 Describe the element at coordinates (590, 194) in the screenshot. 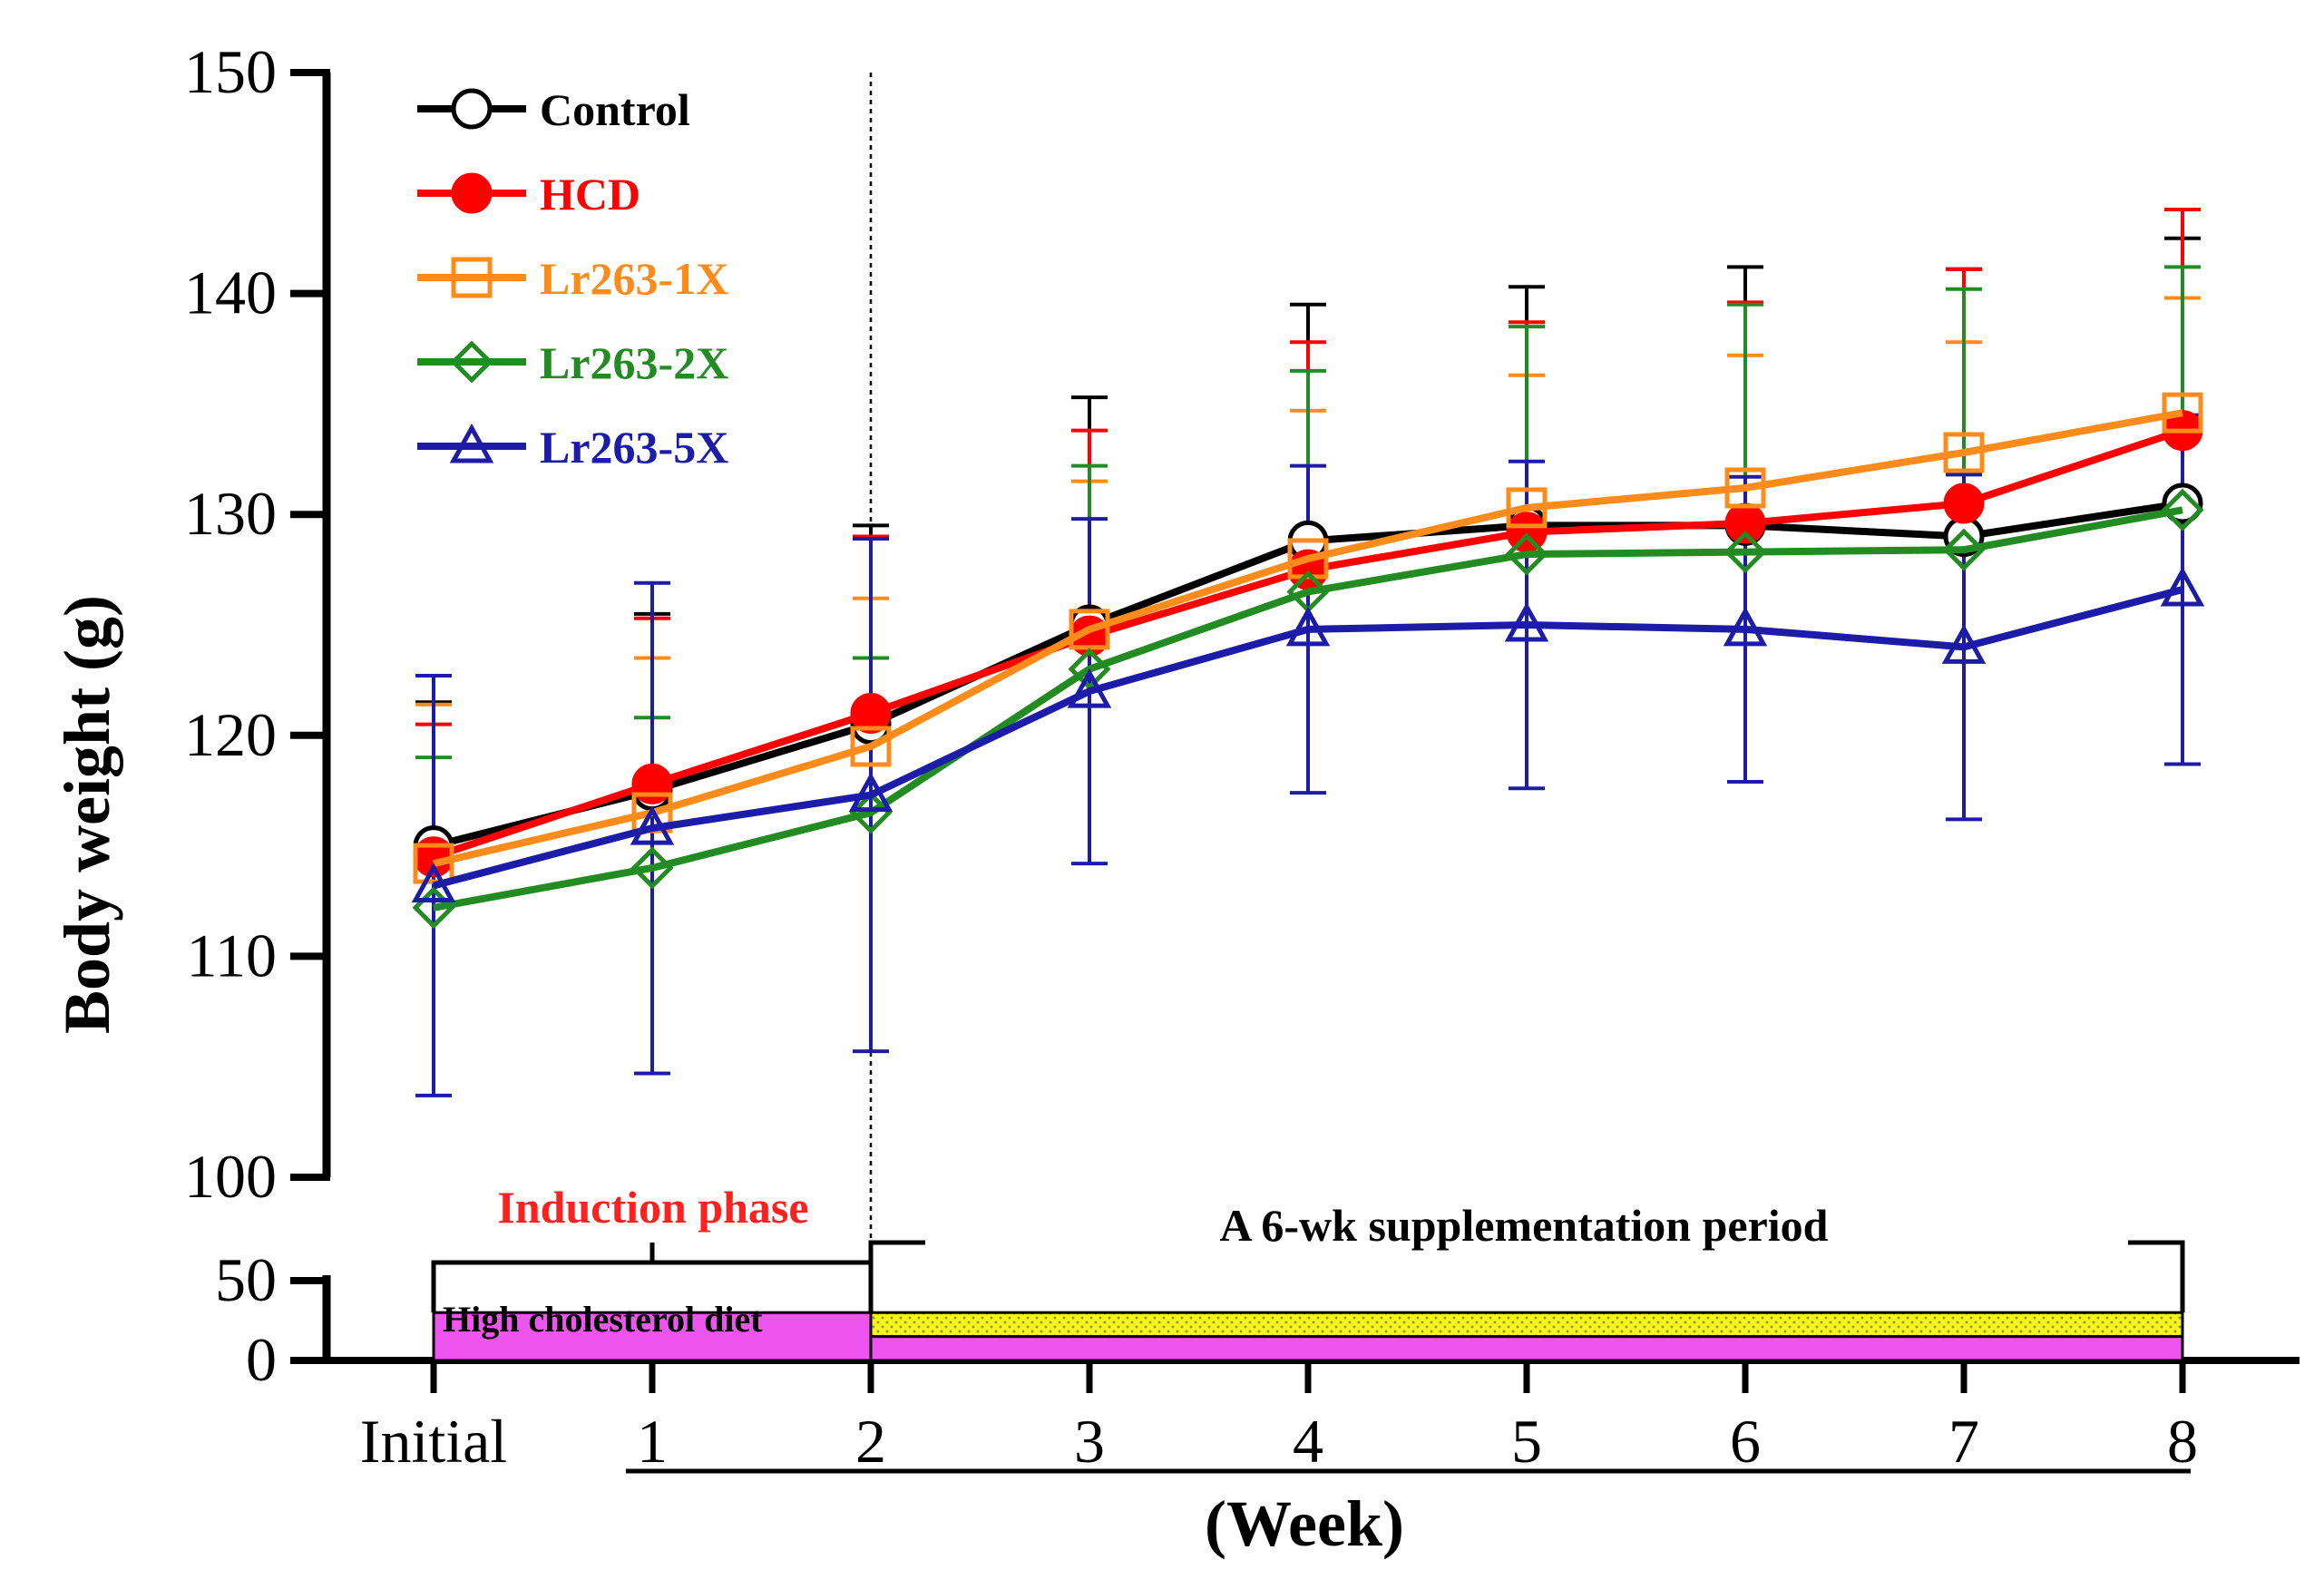

I see `legend-label: HCD` at that location.